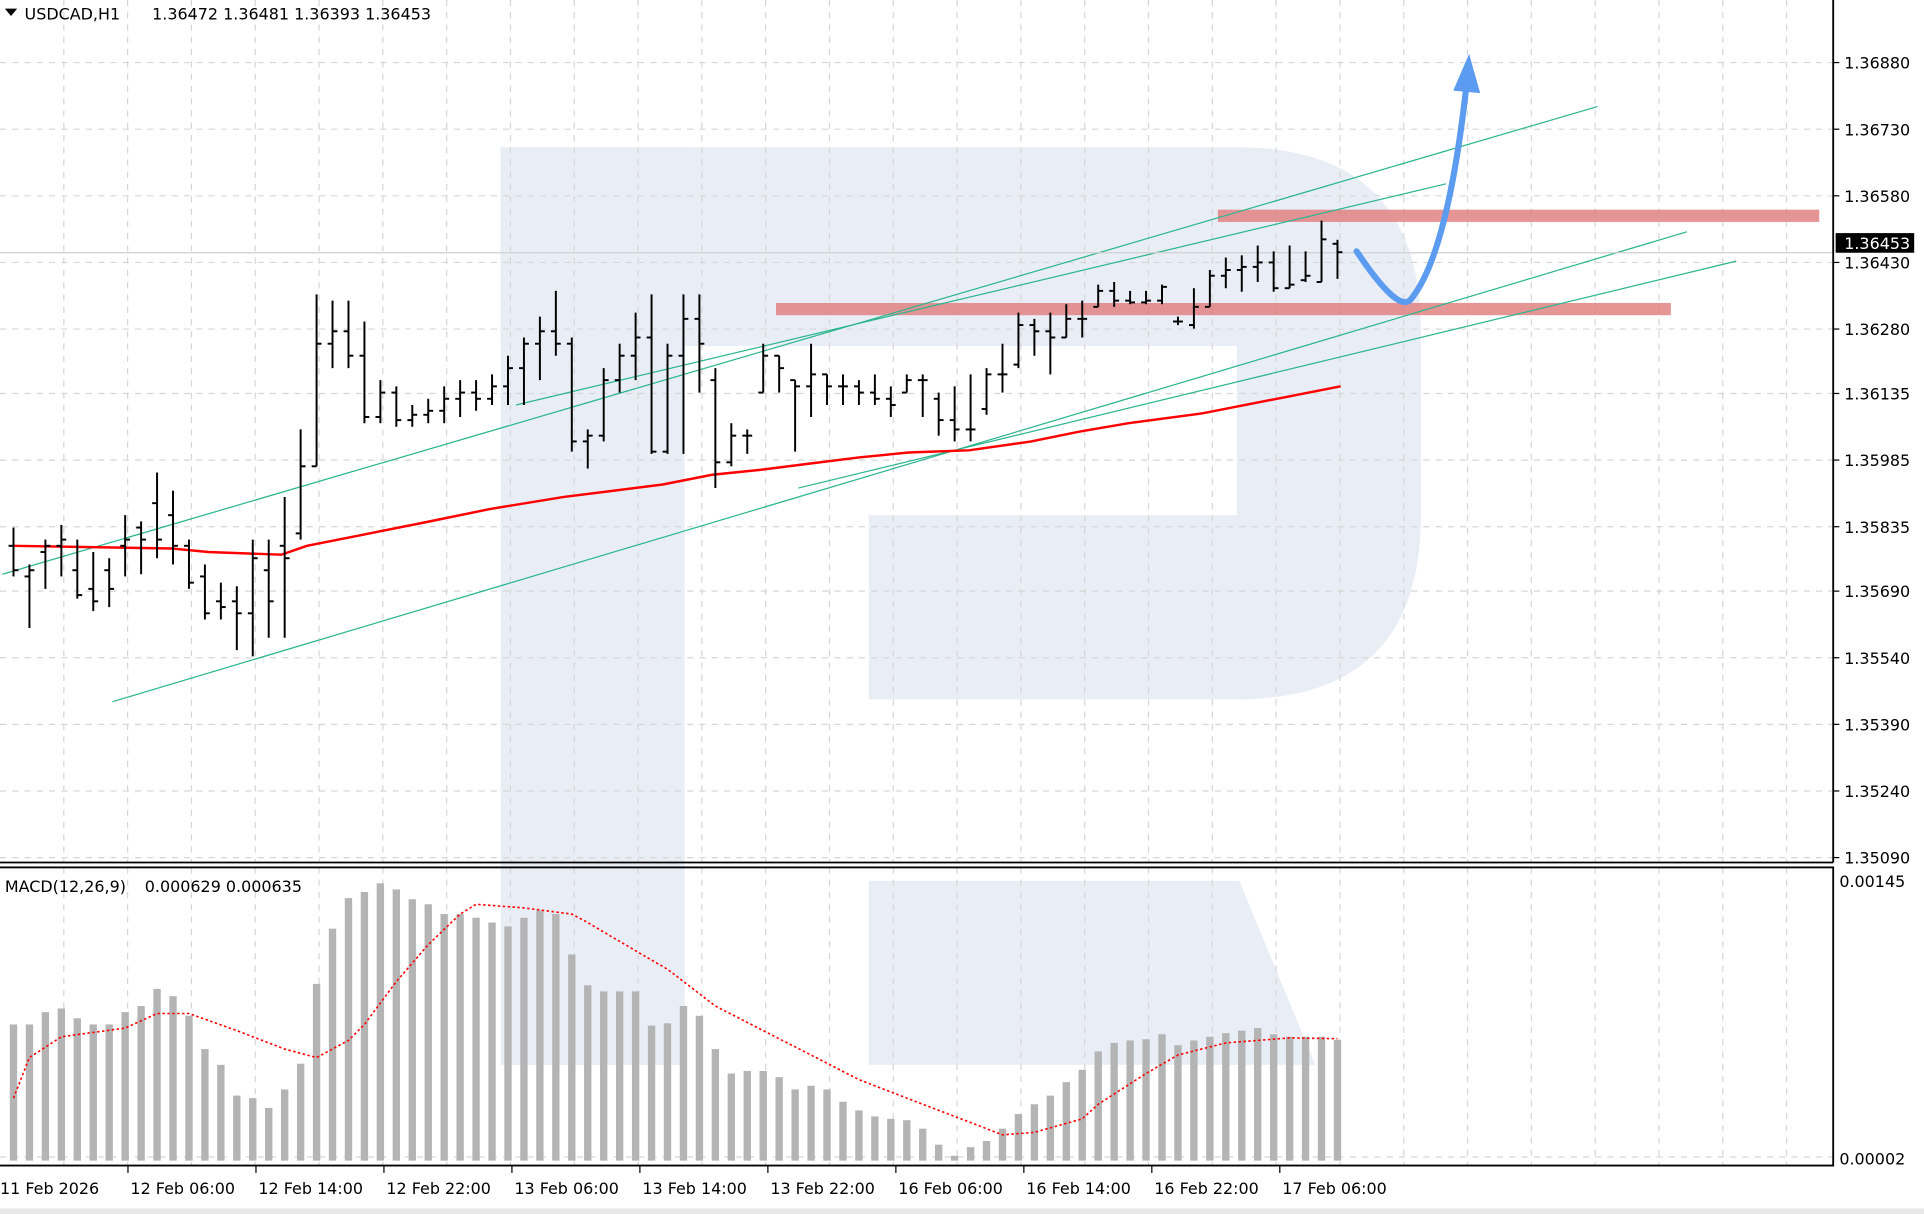  Describe the element at coordinates (1875, 243) in the screenshot. I see `current-price-tag: 1.36453` at that location.